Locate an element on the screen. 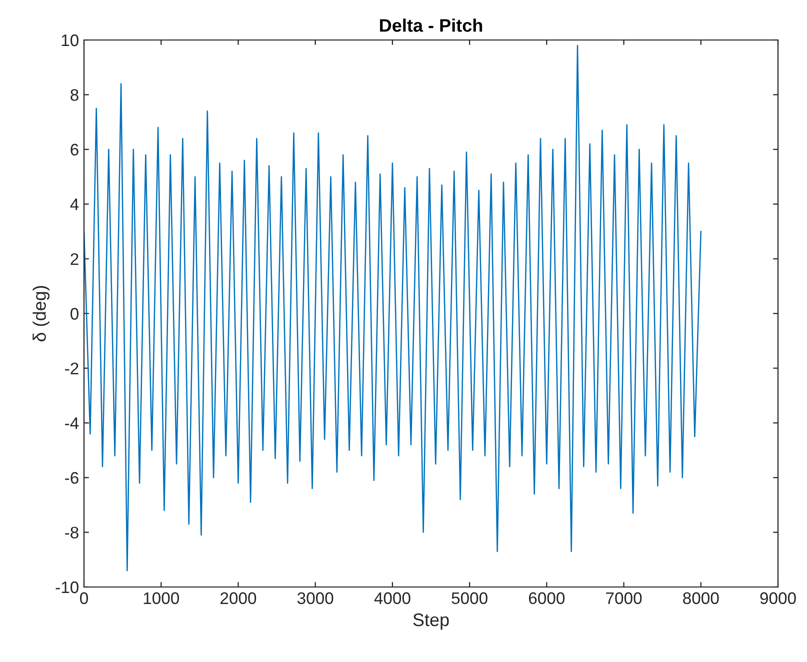 The width and height of the screenshot is (807, 662). x-tick-label: 1000 is located at coordinates (161, 598).